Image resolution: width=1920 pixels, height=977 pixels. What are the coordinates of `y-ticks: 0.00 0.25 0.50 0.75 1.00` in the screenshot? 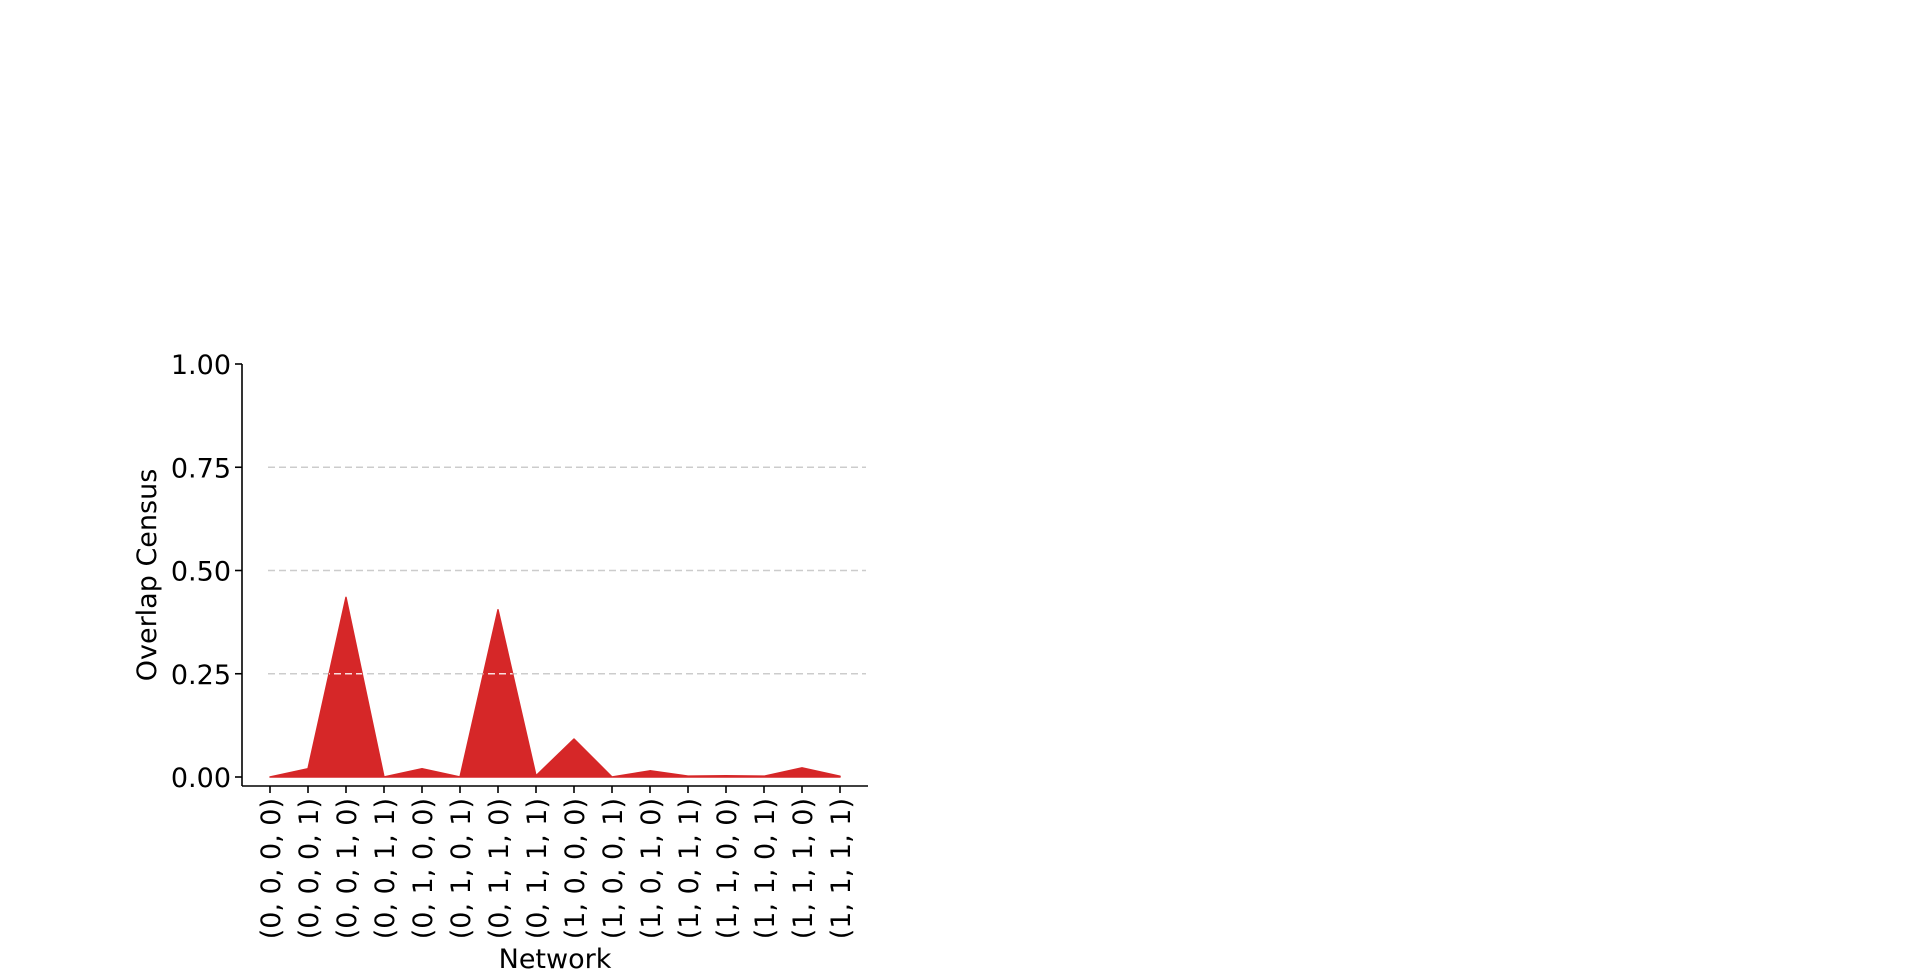 It's located at (206, 572).